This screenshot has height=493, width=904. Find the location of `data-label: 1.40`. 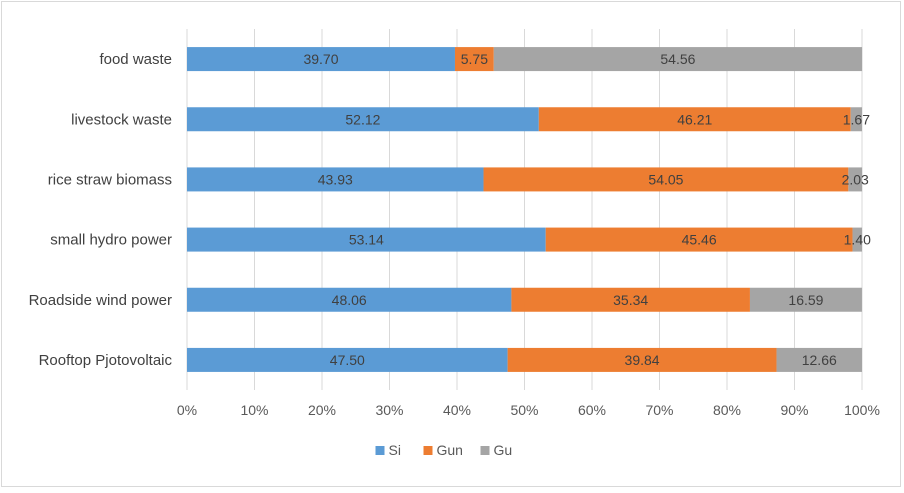

data-label: 1.40 is located at coordinates (857, 240).